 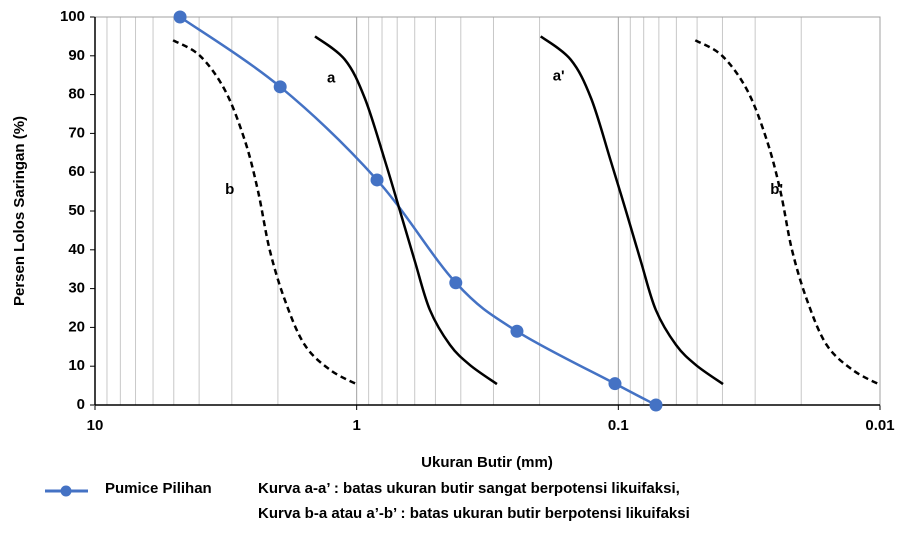 I want to click on curve-label: a', so click(x=559, y=75).